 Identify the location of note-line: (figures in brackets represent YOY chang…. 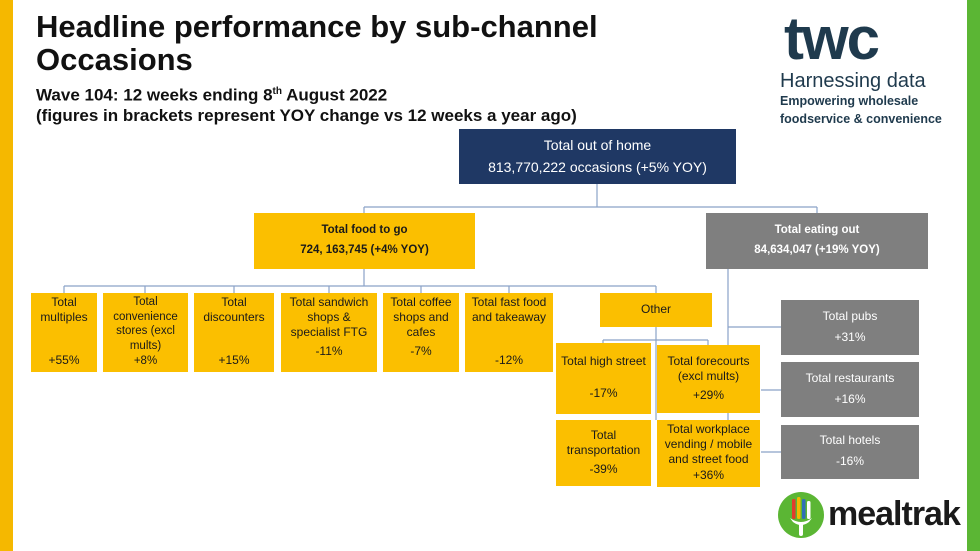
(306, 115).